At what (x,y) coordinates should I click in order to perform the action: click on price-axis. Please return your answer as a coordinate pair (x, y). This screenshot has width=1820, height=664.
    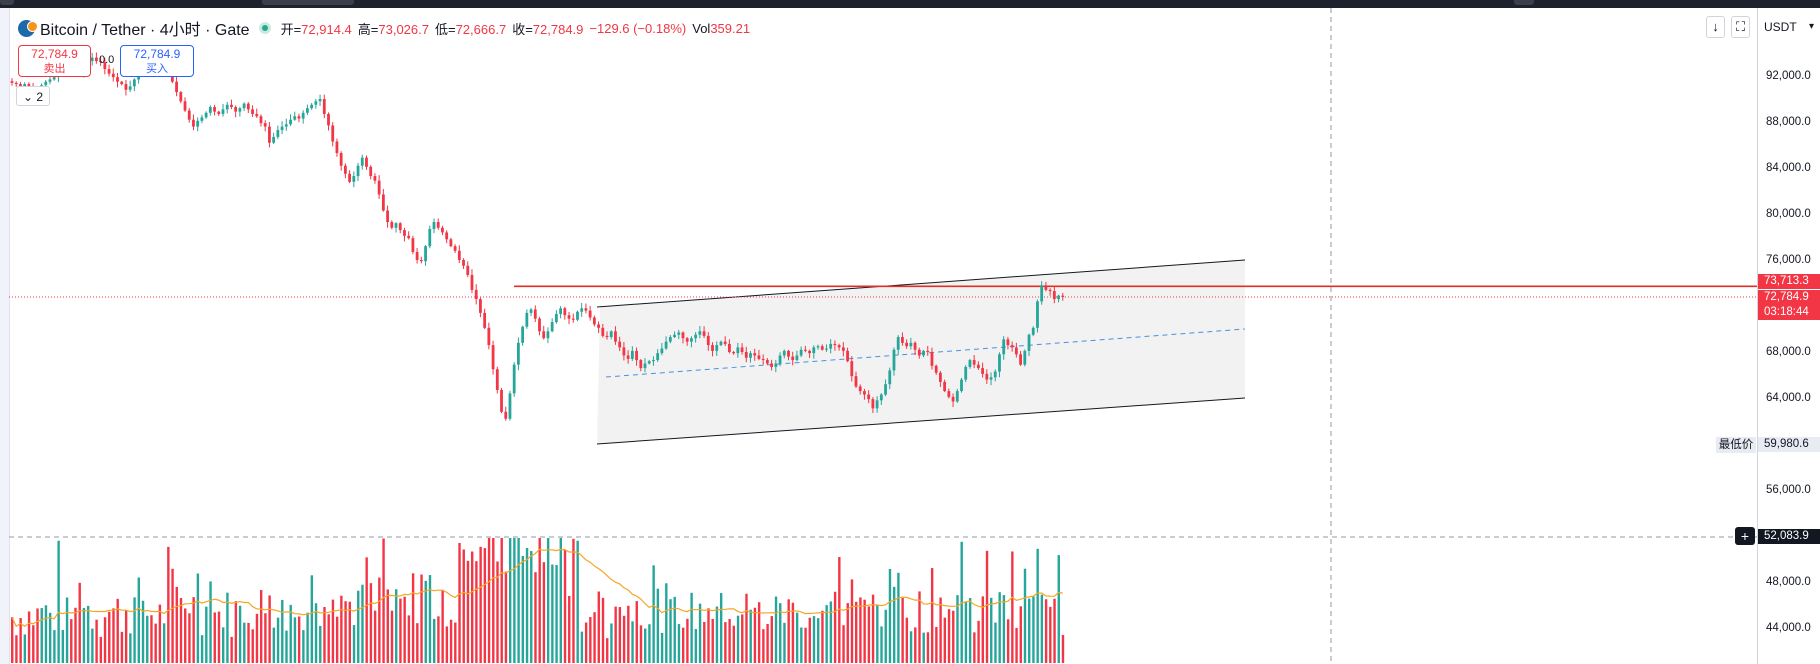
    Looking at the image, I should click on (1788, 336).